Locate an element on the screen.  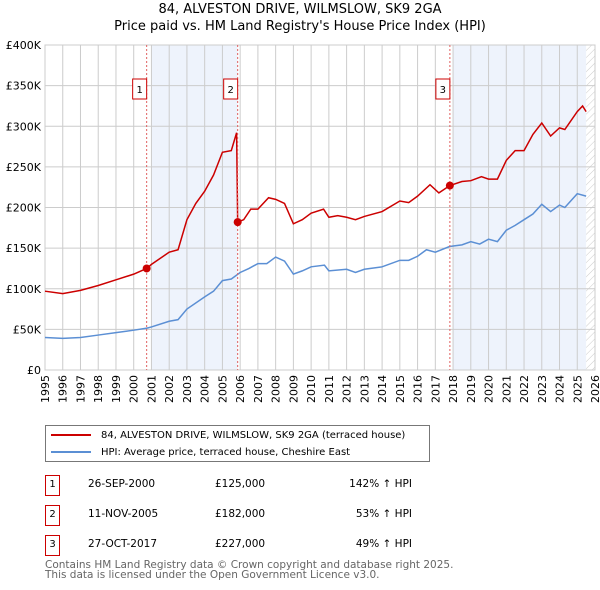
sale-row: 3 27-OCT-2017 £227,000 49% ↑ HPI is located at coordinates (245, 545).